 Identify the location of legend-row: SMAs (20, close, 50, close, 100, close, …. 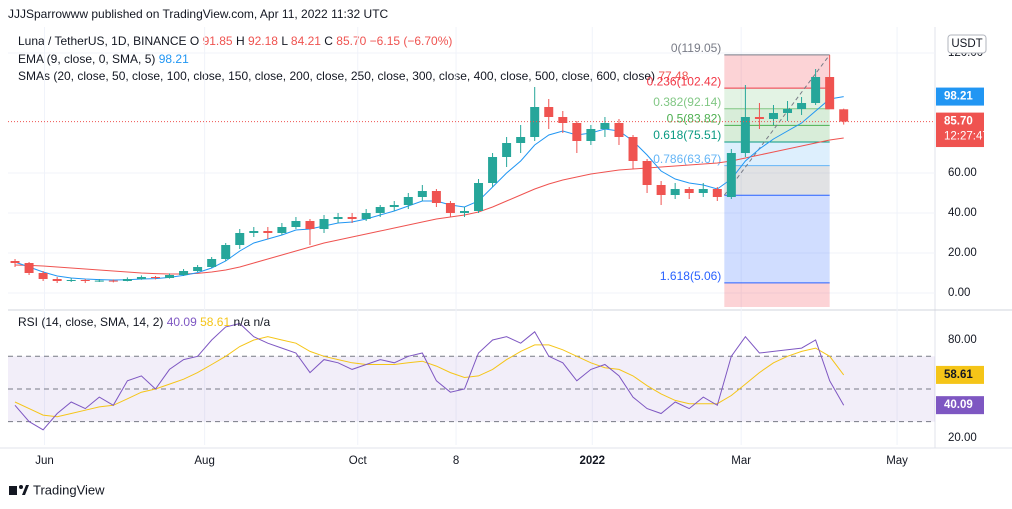
(353, 76).